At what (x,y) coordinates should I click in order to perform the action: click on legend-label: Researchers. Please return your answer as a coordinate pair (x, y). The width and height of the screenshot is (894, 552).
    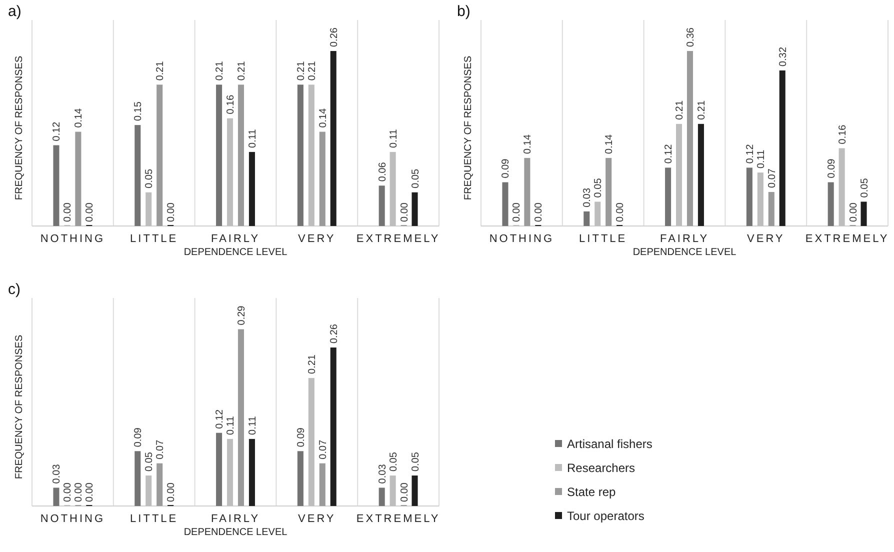
    Looking at the image, I should click on (601, 468).